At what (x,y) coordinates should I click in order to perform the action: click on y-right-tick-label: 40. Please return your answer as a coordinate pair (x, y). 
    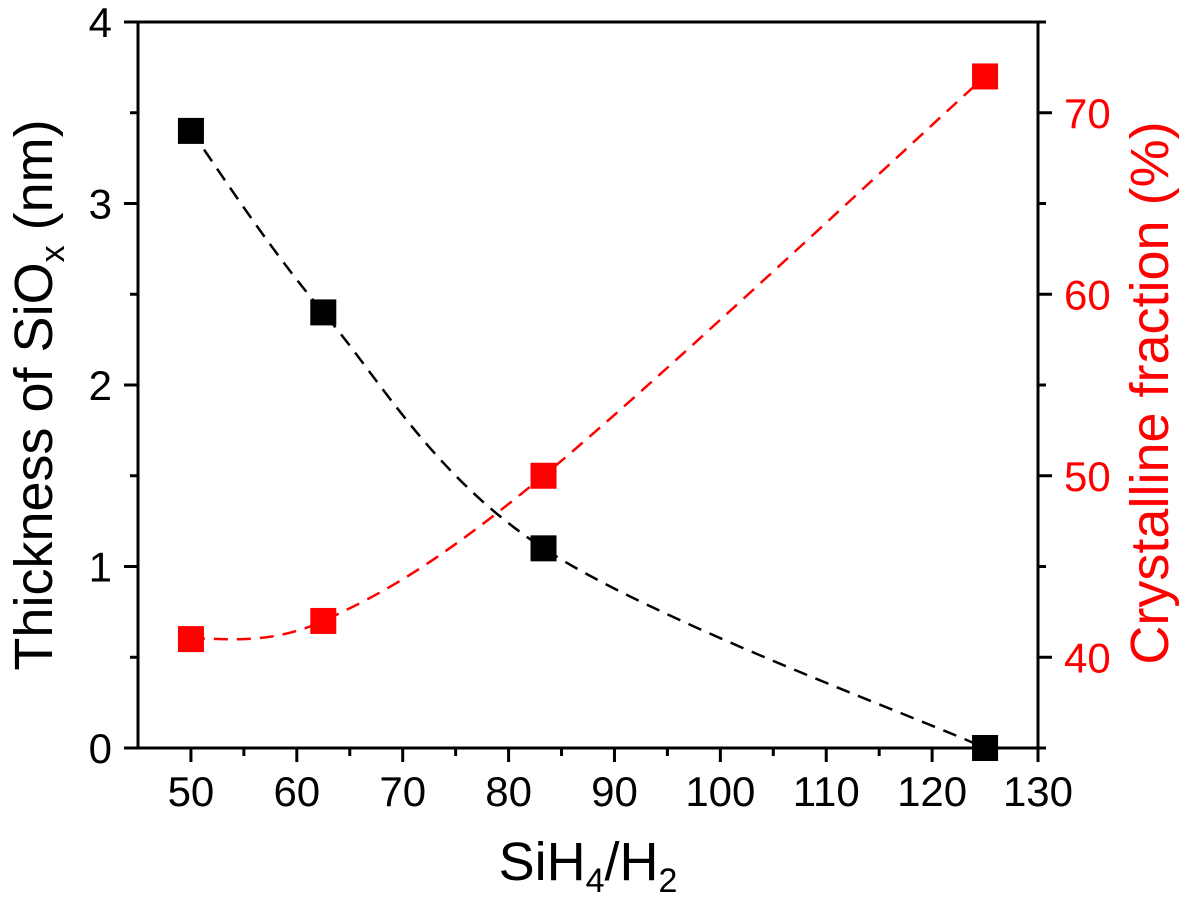
    Looking at the image, I should click on (1087, 657).